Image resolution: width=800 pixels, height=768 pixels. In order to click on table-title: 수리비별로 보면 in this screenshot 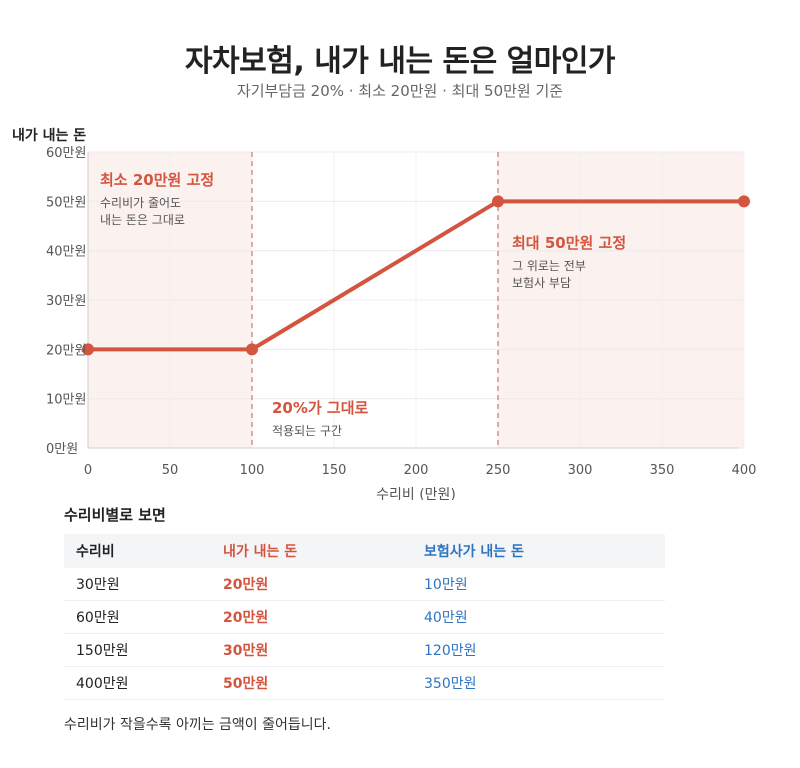, I will do `click(115, 515)`.